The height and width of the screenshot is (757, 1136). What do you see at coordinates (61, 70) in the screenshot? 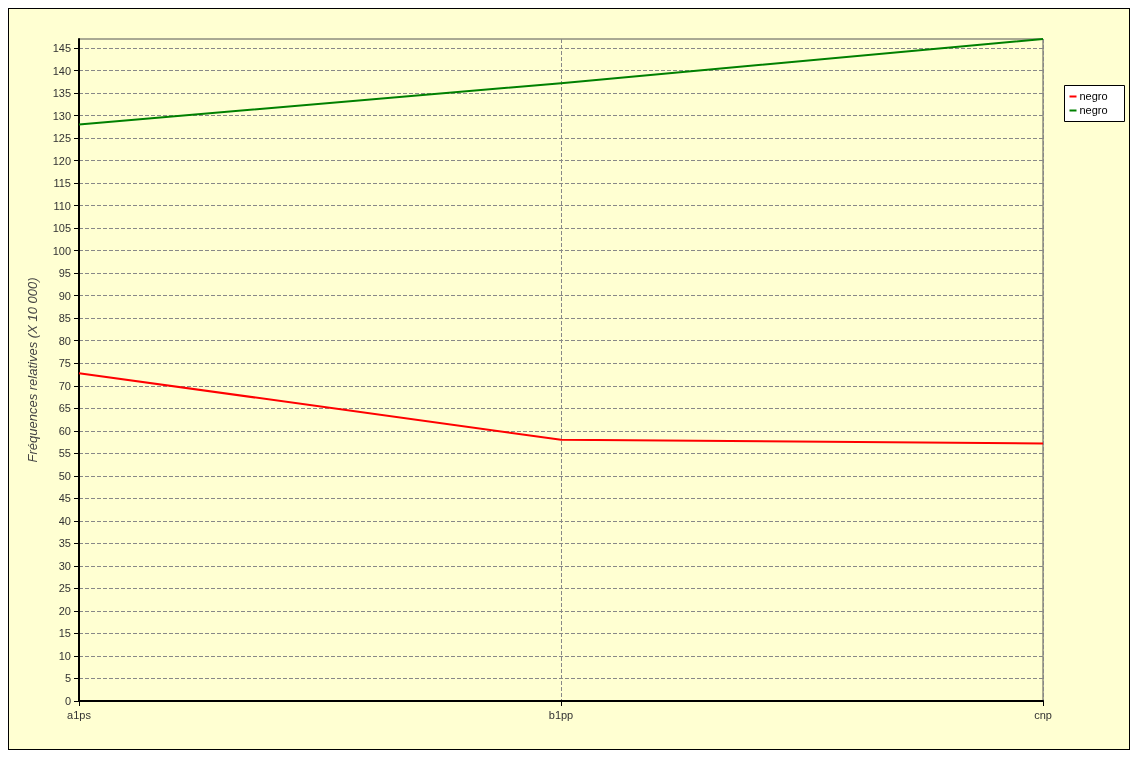
I see `y-tick-label: 140` at bounding box center [61, 70].